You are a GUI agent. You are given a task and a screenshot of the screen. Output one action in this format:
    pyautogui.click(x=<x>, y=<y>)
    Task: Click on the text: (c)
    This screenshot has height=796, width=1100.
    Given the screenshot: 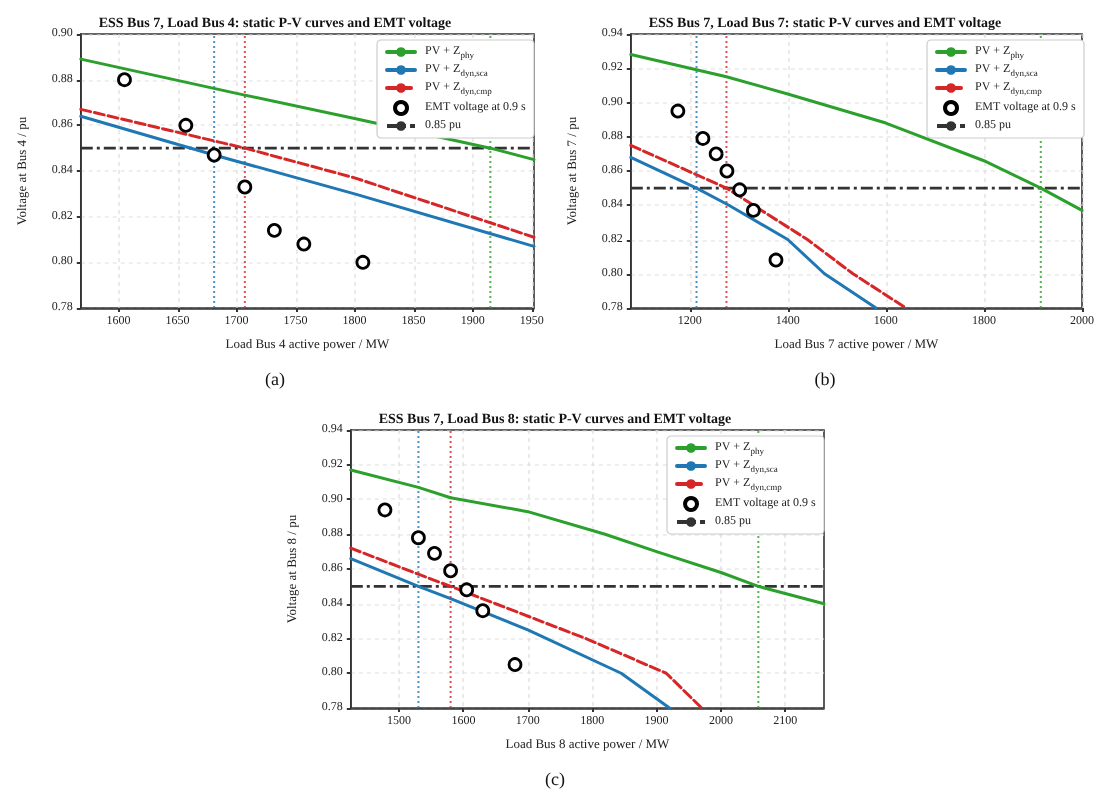 What is the action you would take?
    pyautogui.click(x=555, y=779)
    